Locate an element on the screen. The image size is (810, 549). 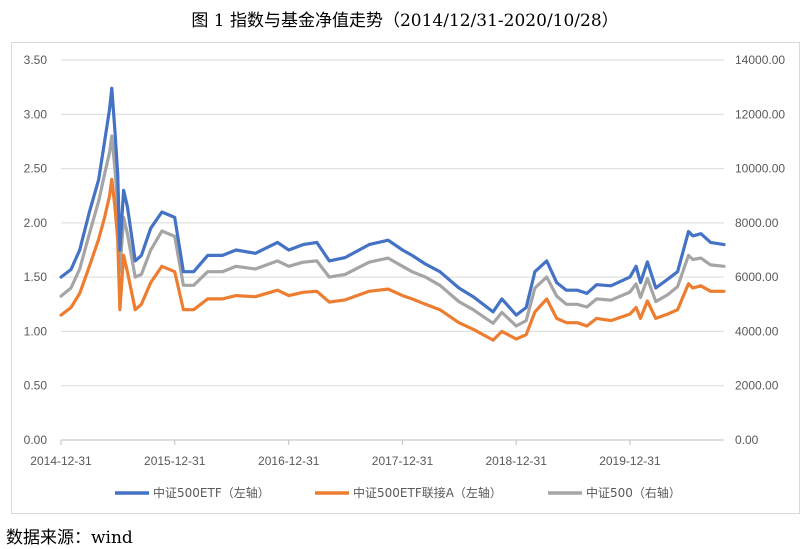
left-y-tick-label: 0.00 is located at coordinates (36, 440).